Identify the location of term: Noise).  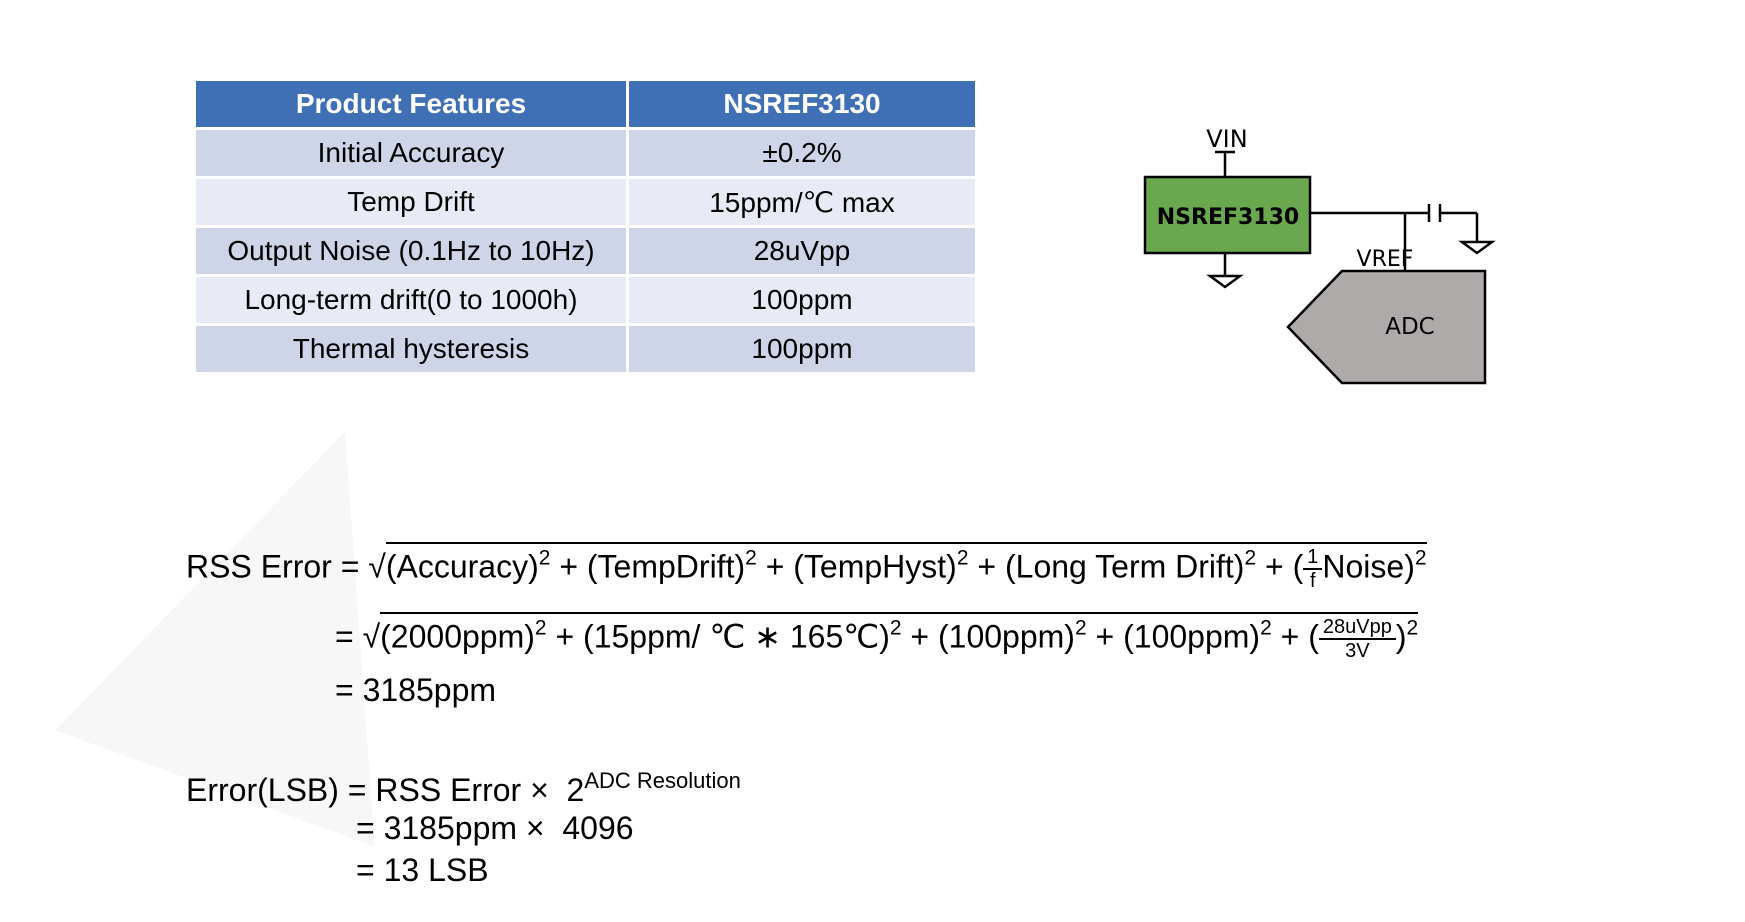
(1368, 566).